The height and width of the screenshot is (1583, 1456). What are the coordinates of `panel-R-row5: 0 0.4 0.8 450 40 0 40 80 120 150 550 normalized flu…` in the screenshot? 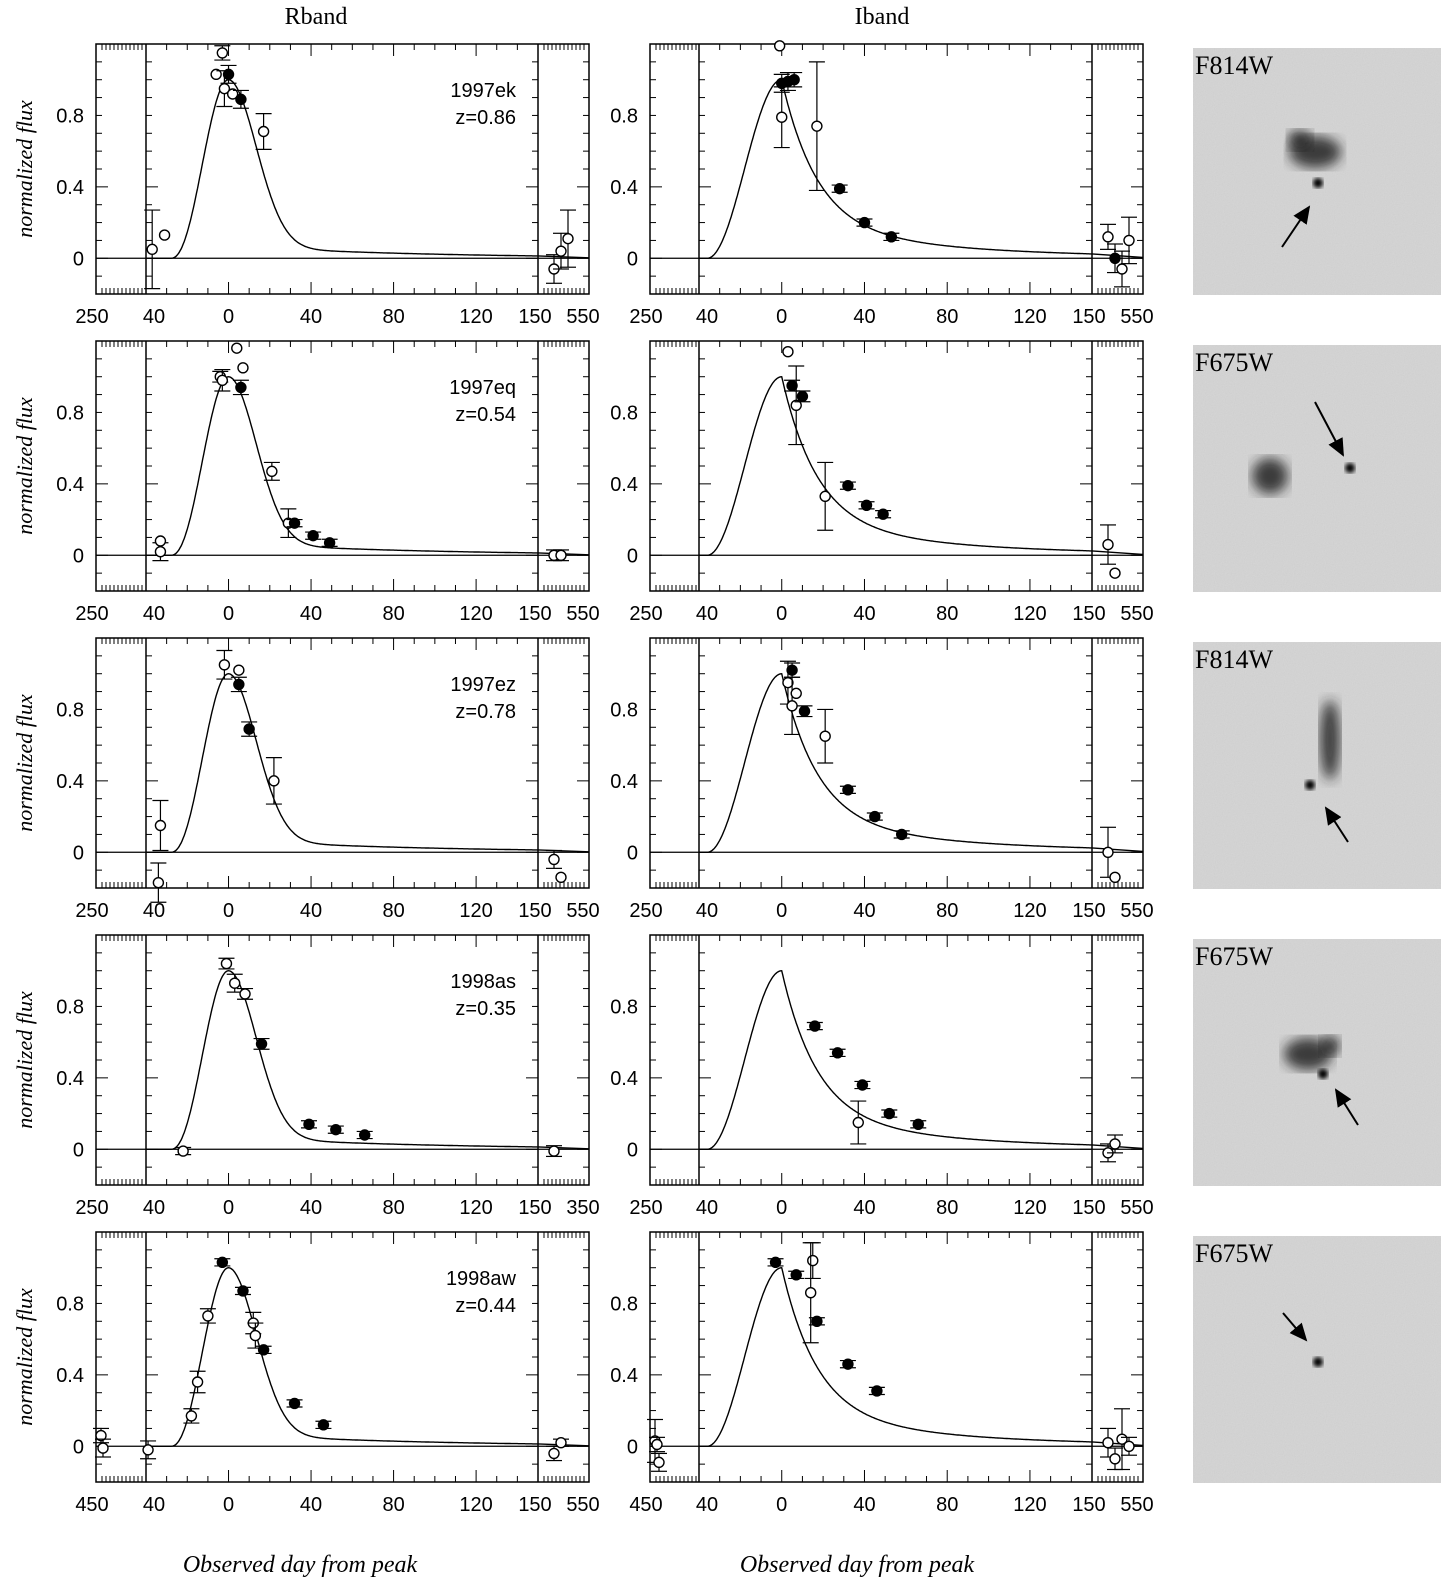 It's located at (306, 1373).